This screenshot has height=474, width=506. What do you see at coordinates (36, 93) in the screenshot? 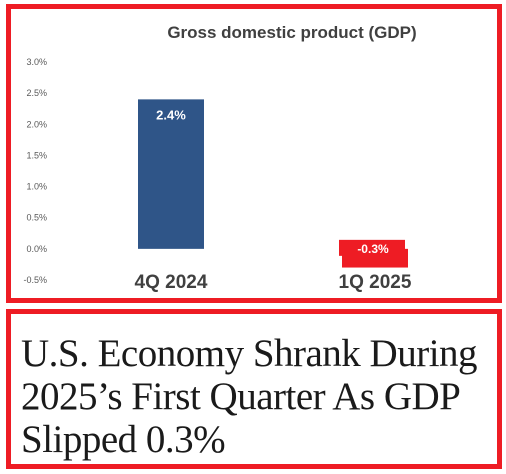
I see `y-tick-label: 2.5%` at bounding box center [36, 93].